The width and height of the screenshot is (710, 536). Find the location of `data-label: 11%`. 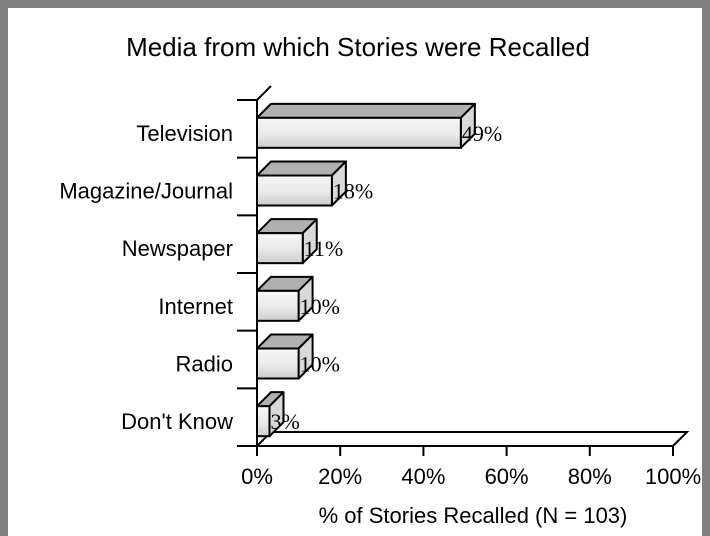

data-label: 11% is located at coordinates (324, 248).